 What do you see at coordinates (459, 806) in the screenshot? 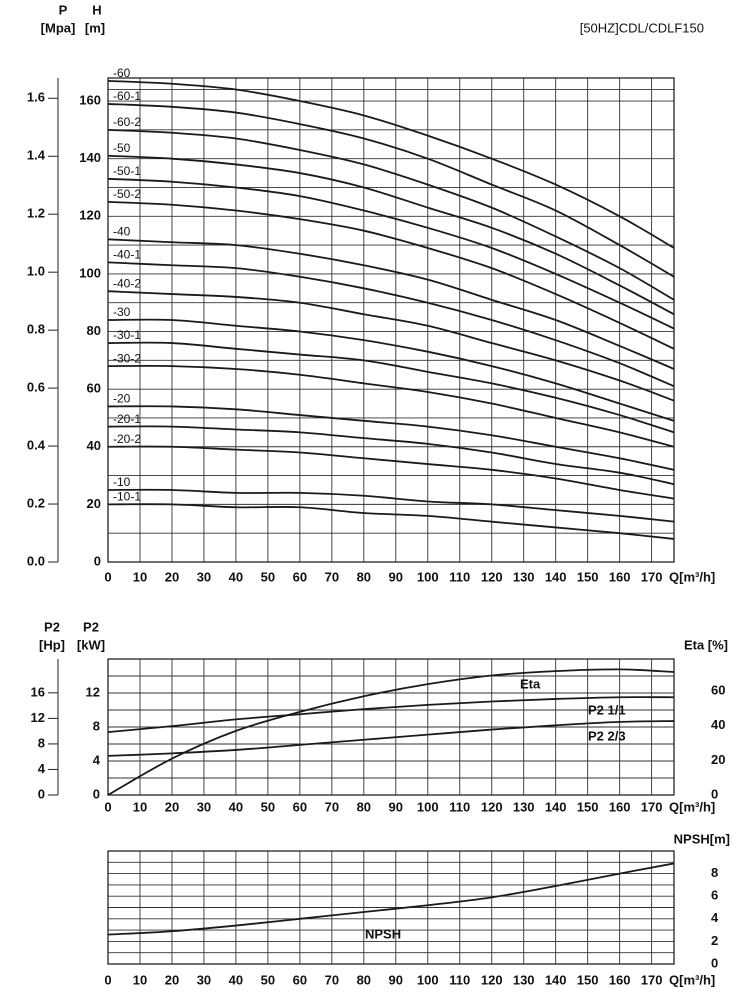
I see `x-tick-label: 110` at bounding box center [459, 806].